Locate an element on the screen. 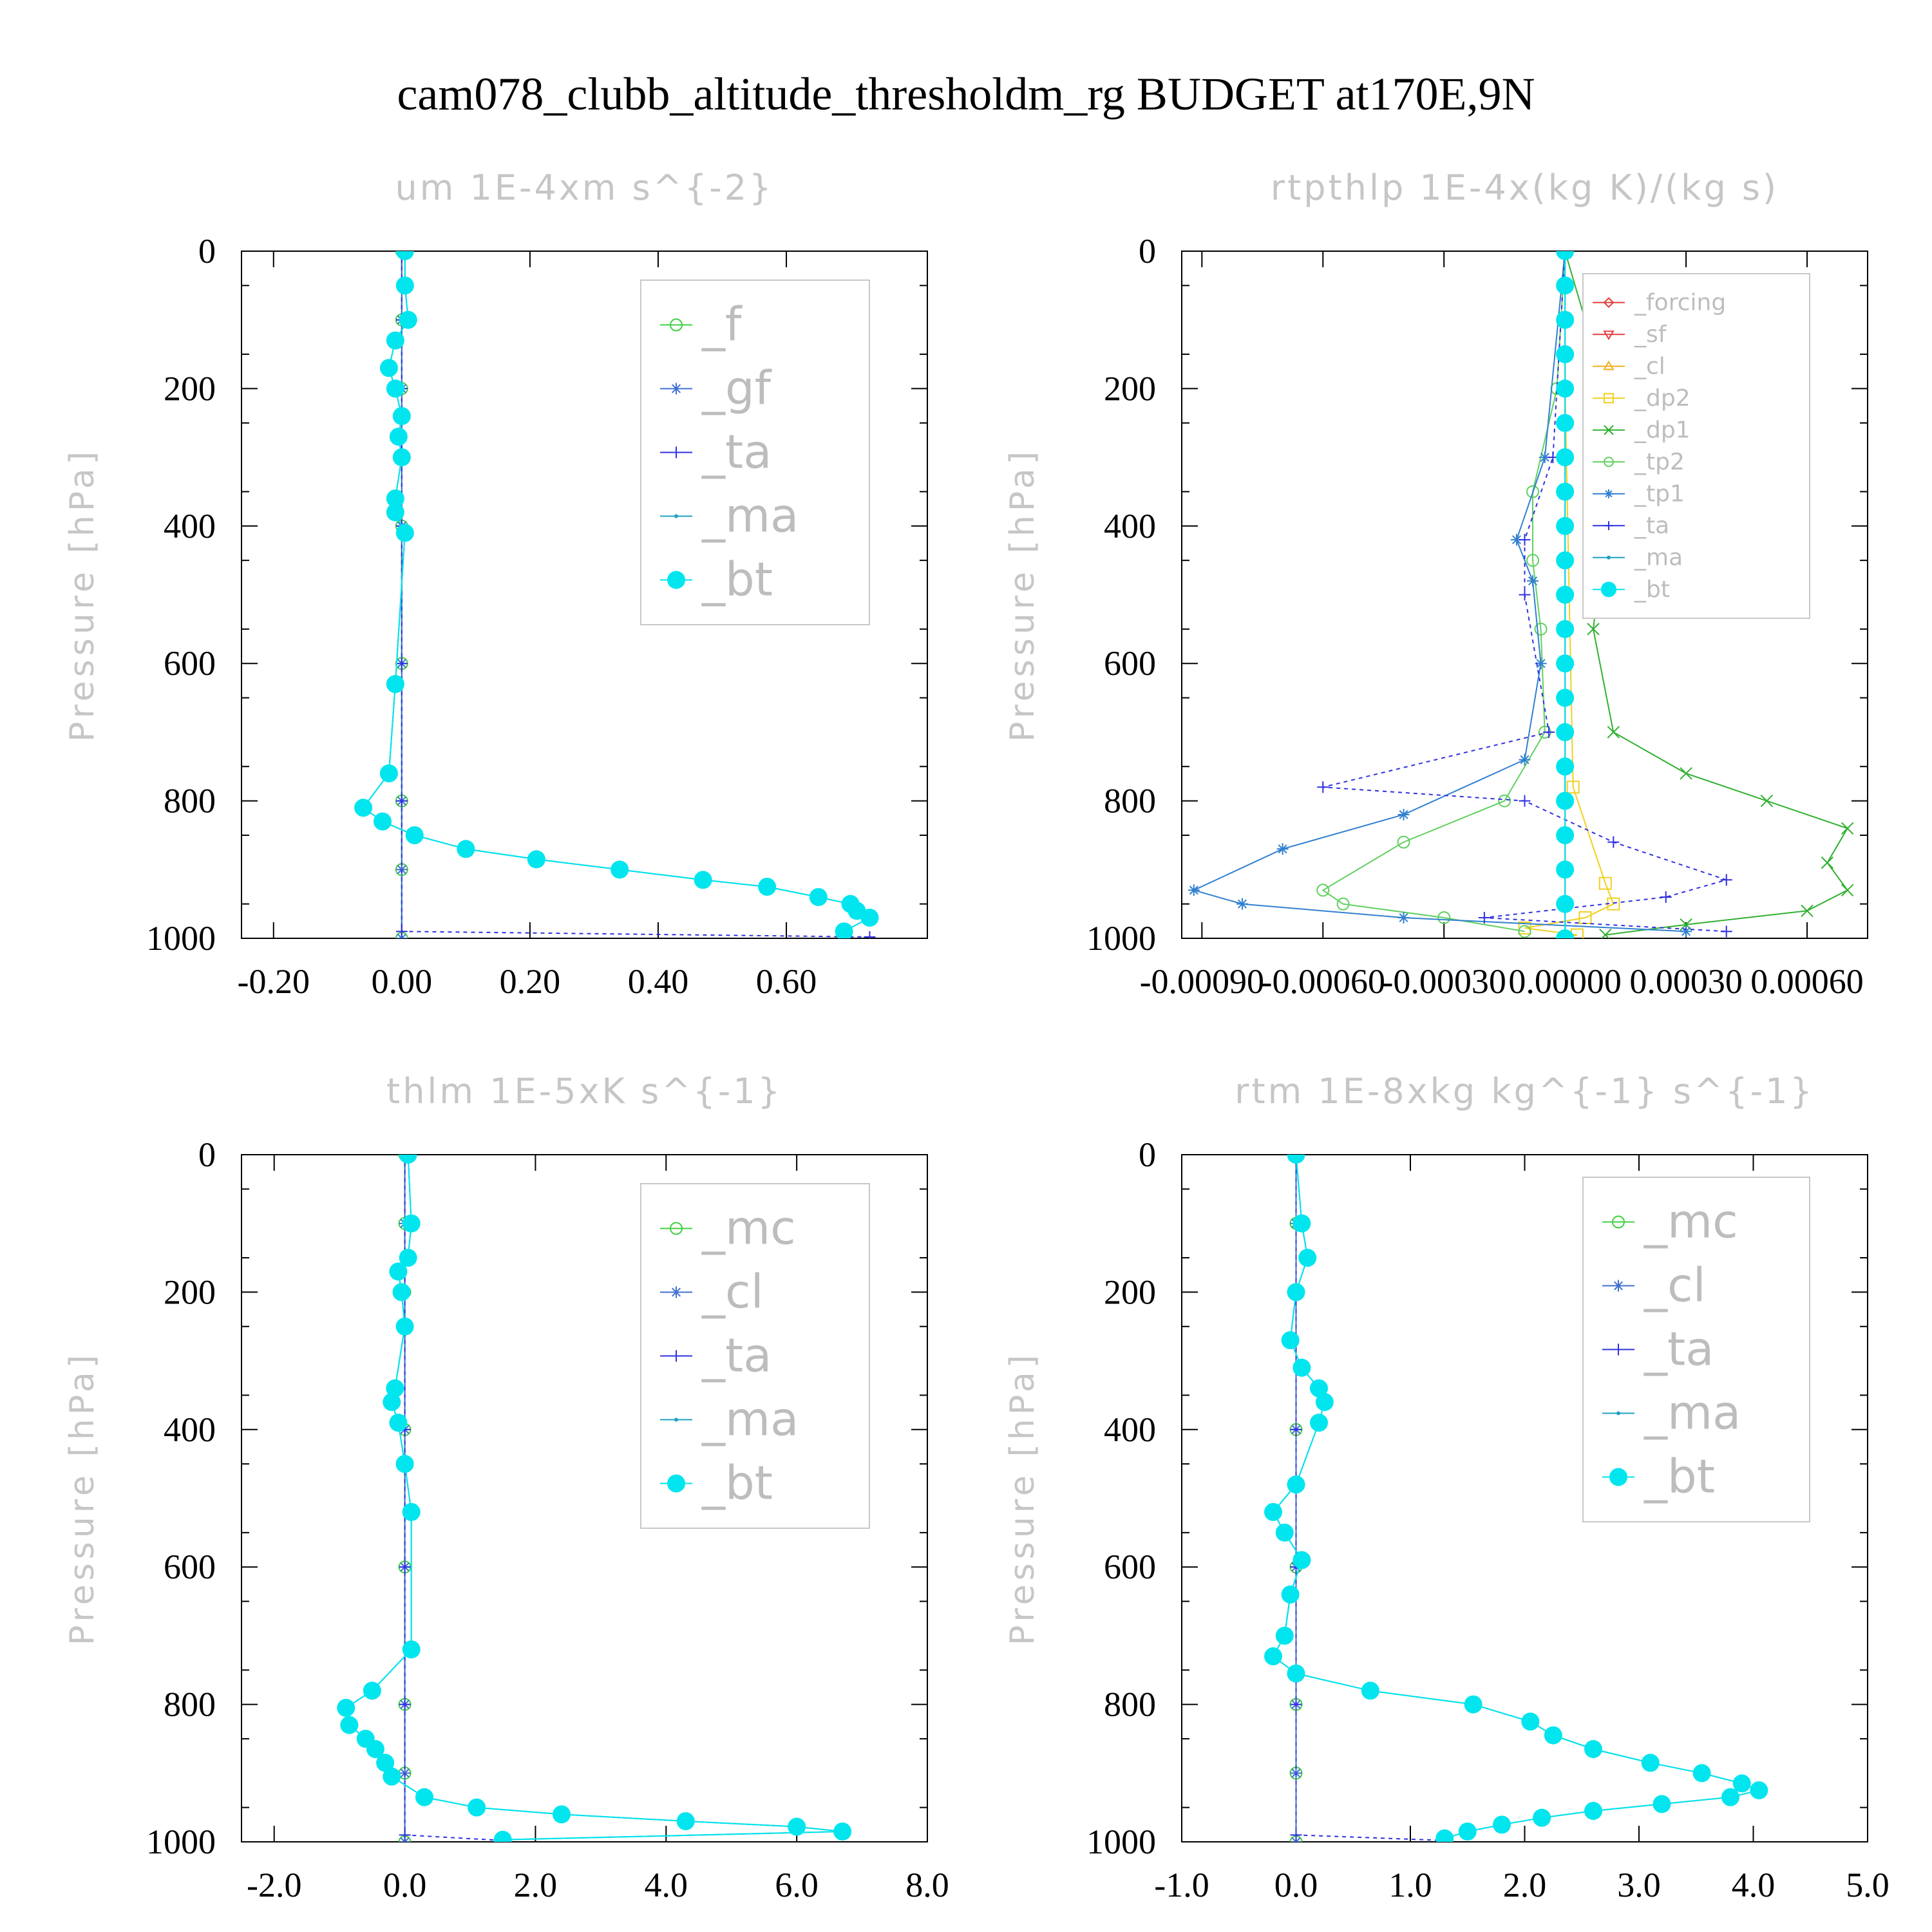 The width and height of the screenshot is (1932, 1932). legend-label: _ta is located at coordinates (737, 1355).